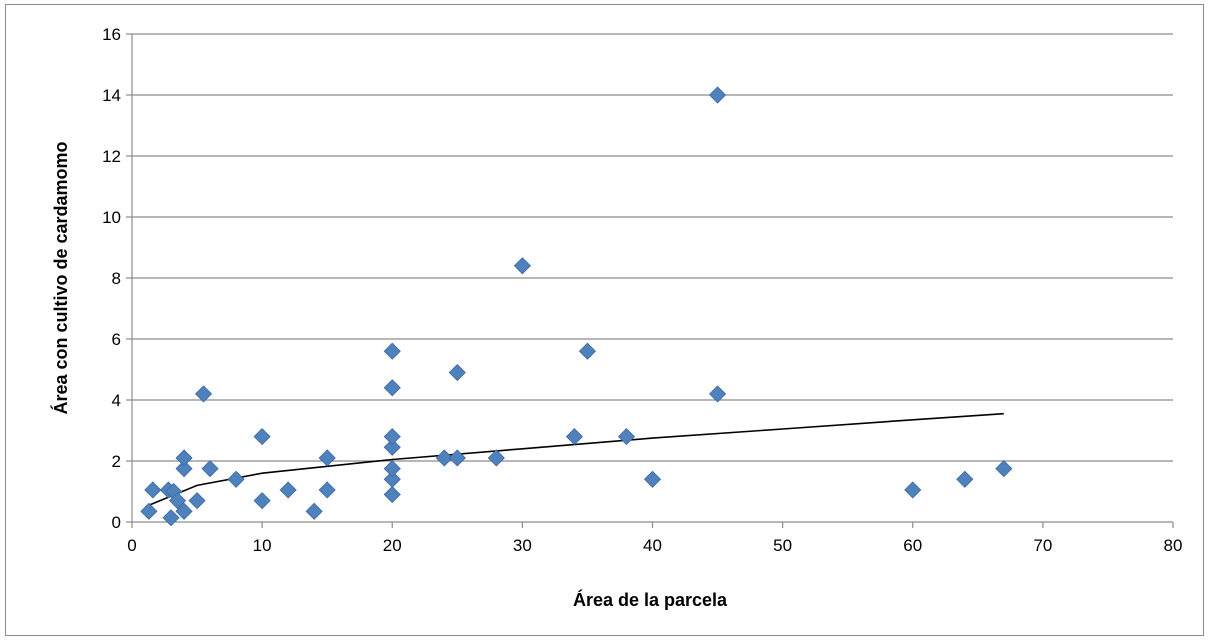 The width and height of the screenshot is (1210, 641). What do you see at coordinates (131, 545) in the screenshot?
I see `x-tick-label: 0` at bounding box center [131, 545].